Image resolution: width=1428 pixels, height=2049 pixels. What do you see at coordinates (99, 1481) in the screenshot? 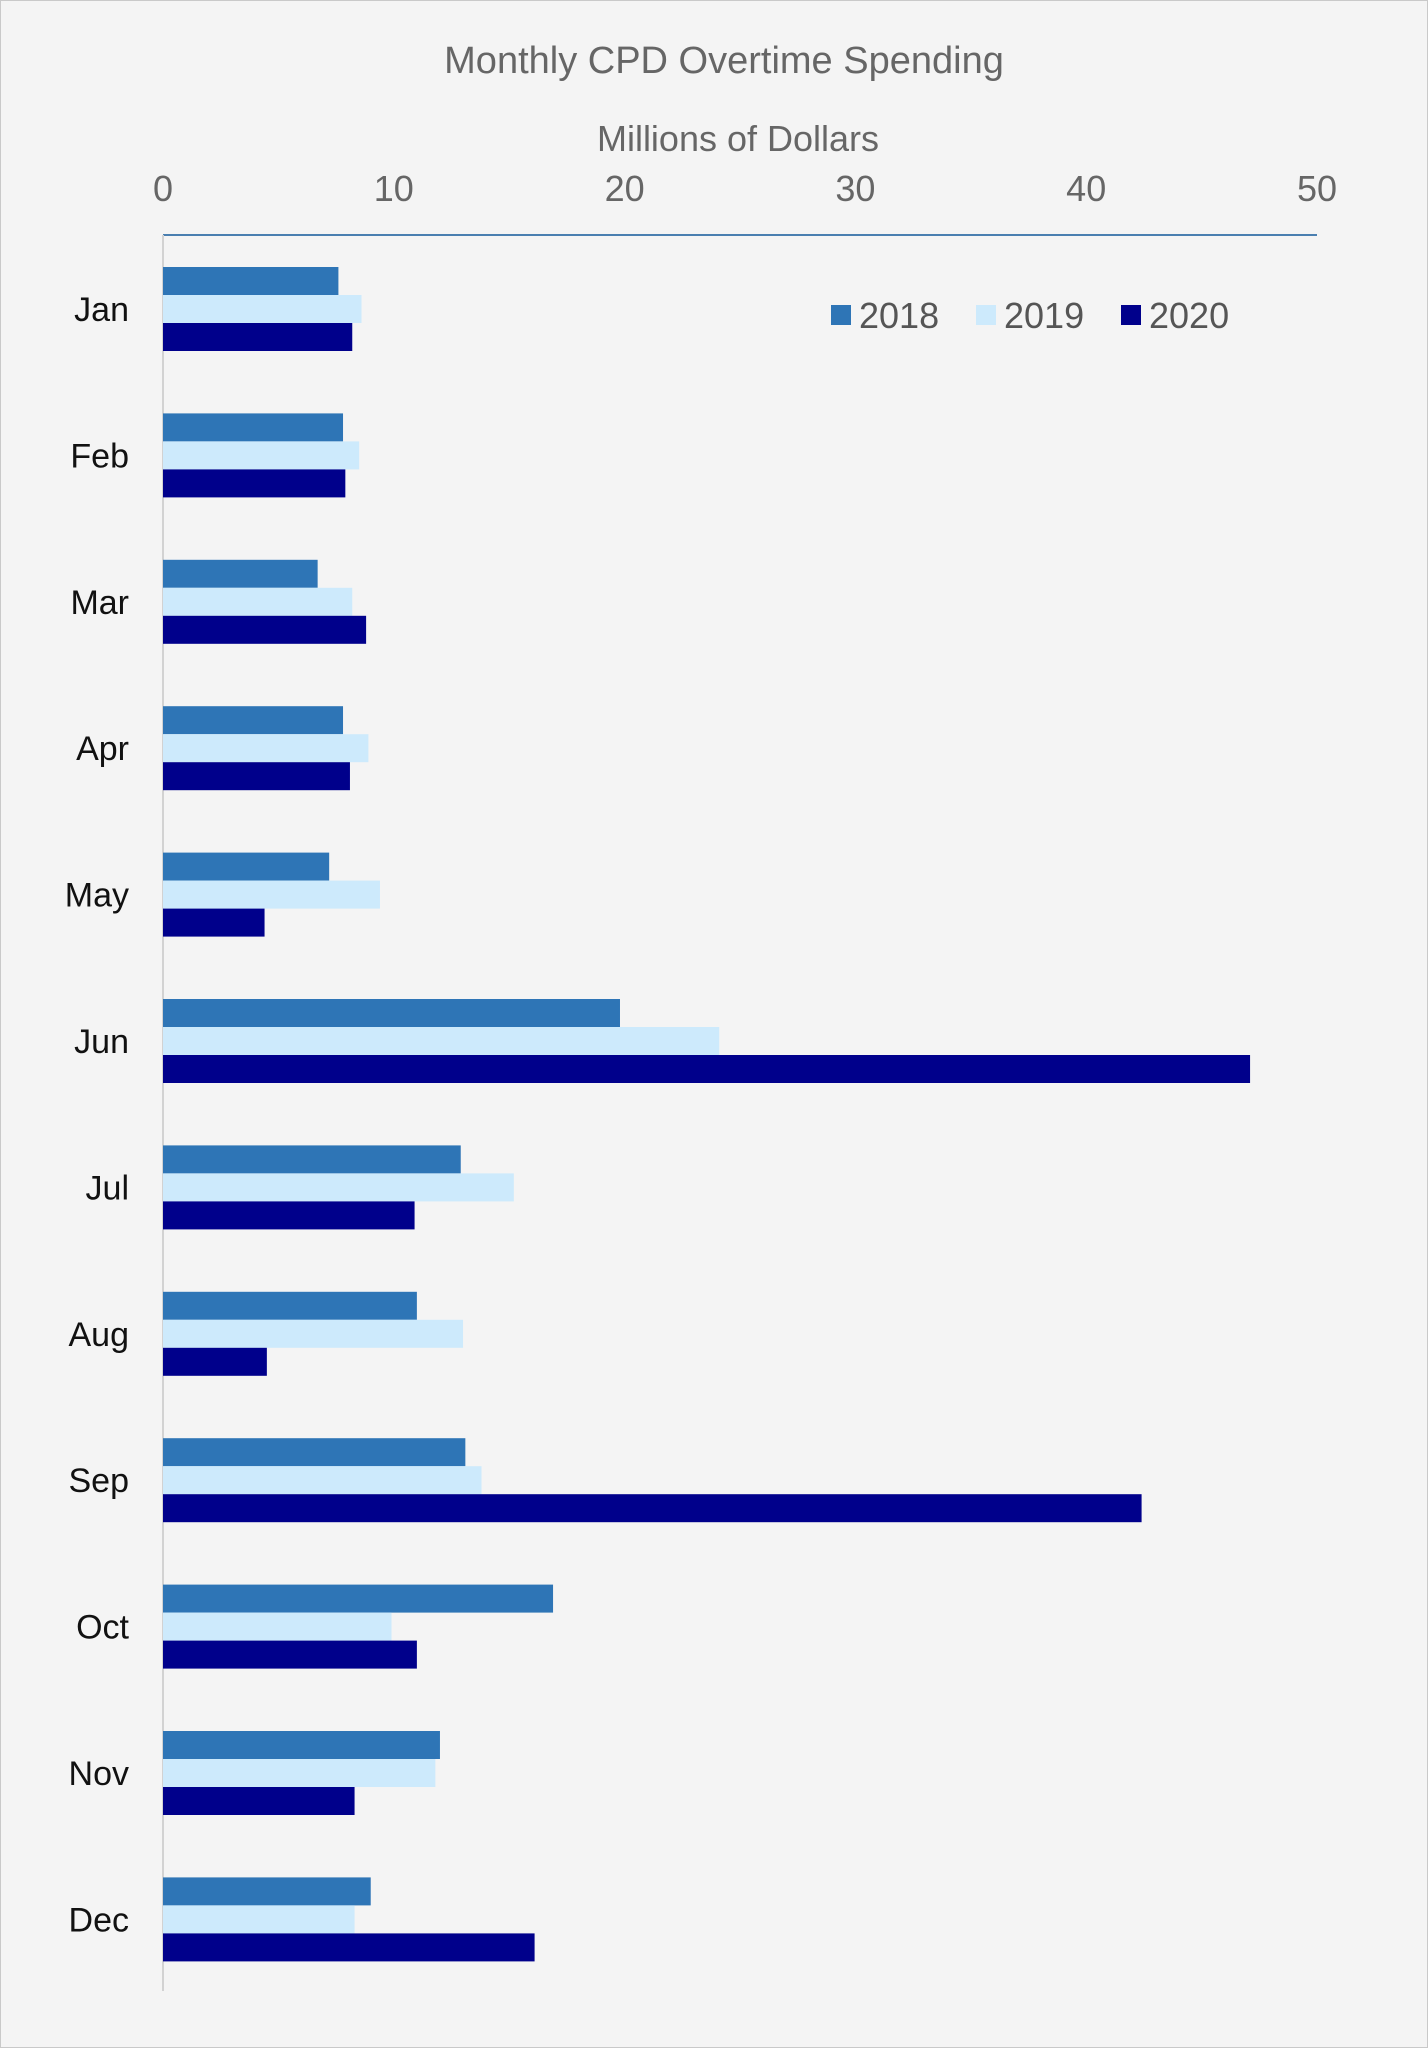
I see `category-label: Sep` at bounding box center [99, 1481].